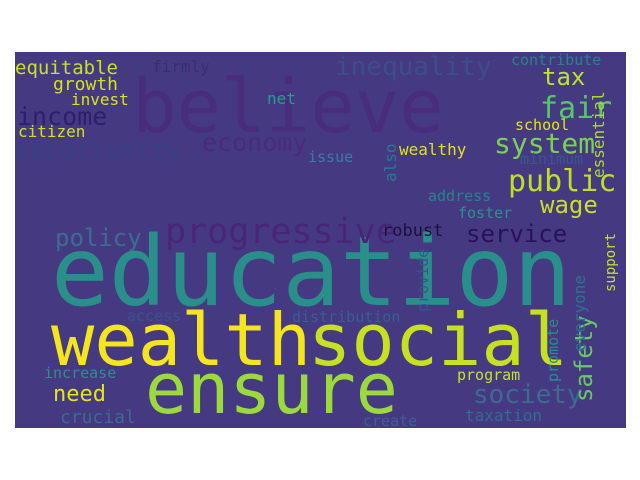 Image resolution: width=640 pixels, height=480 pixels. I want to click on word-tax: tax, so click(564, 77).